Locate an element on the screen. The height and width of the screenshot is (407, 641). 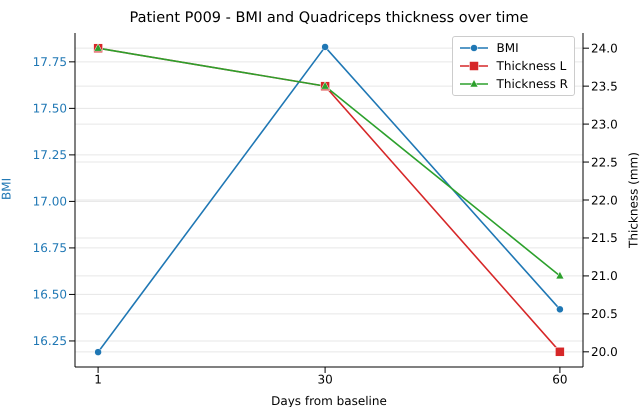
y-tick-label: 17.50 is located at coordinates (49, 109).